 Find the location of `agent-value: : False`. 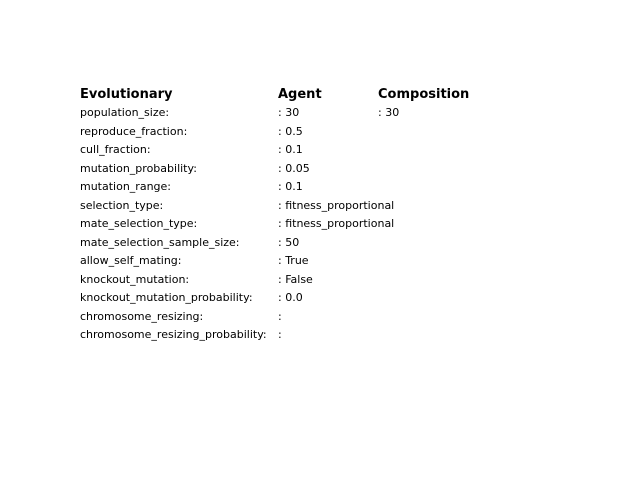

agent-value: : False is located at coordinates (295, 279).